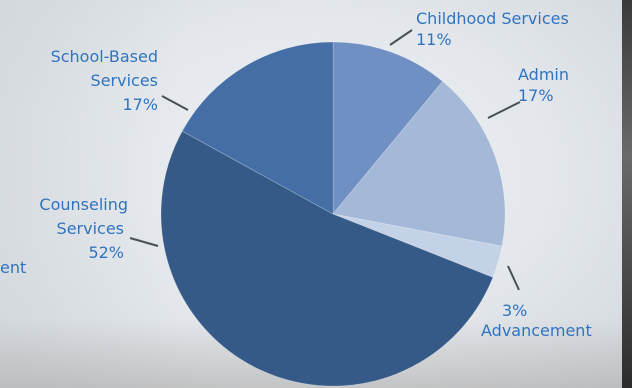  What do you see at coordinates (504, 110) in the screenshot?
I see `leader-line-admin` at bounding box center [504, 110].